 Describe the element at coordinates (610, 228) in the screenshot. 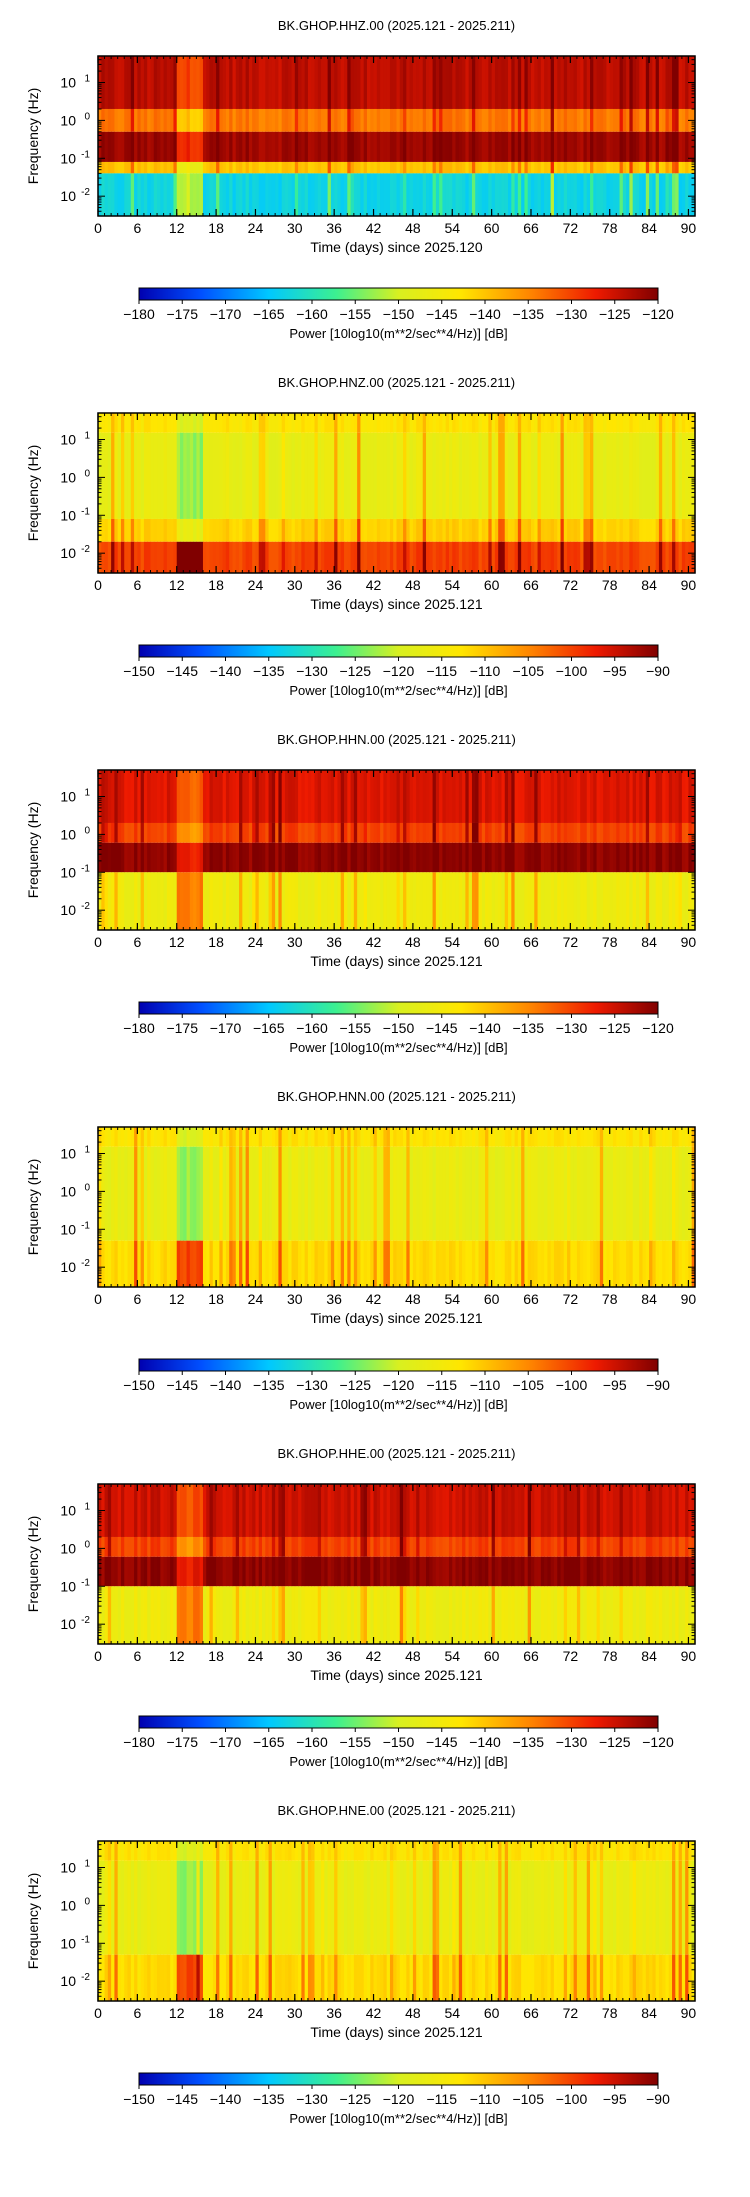

I see `x-tick-label: 78` at that location.